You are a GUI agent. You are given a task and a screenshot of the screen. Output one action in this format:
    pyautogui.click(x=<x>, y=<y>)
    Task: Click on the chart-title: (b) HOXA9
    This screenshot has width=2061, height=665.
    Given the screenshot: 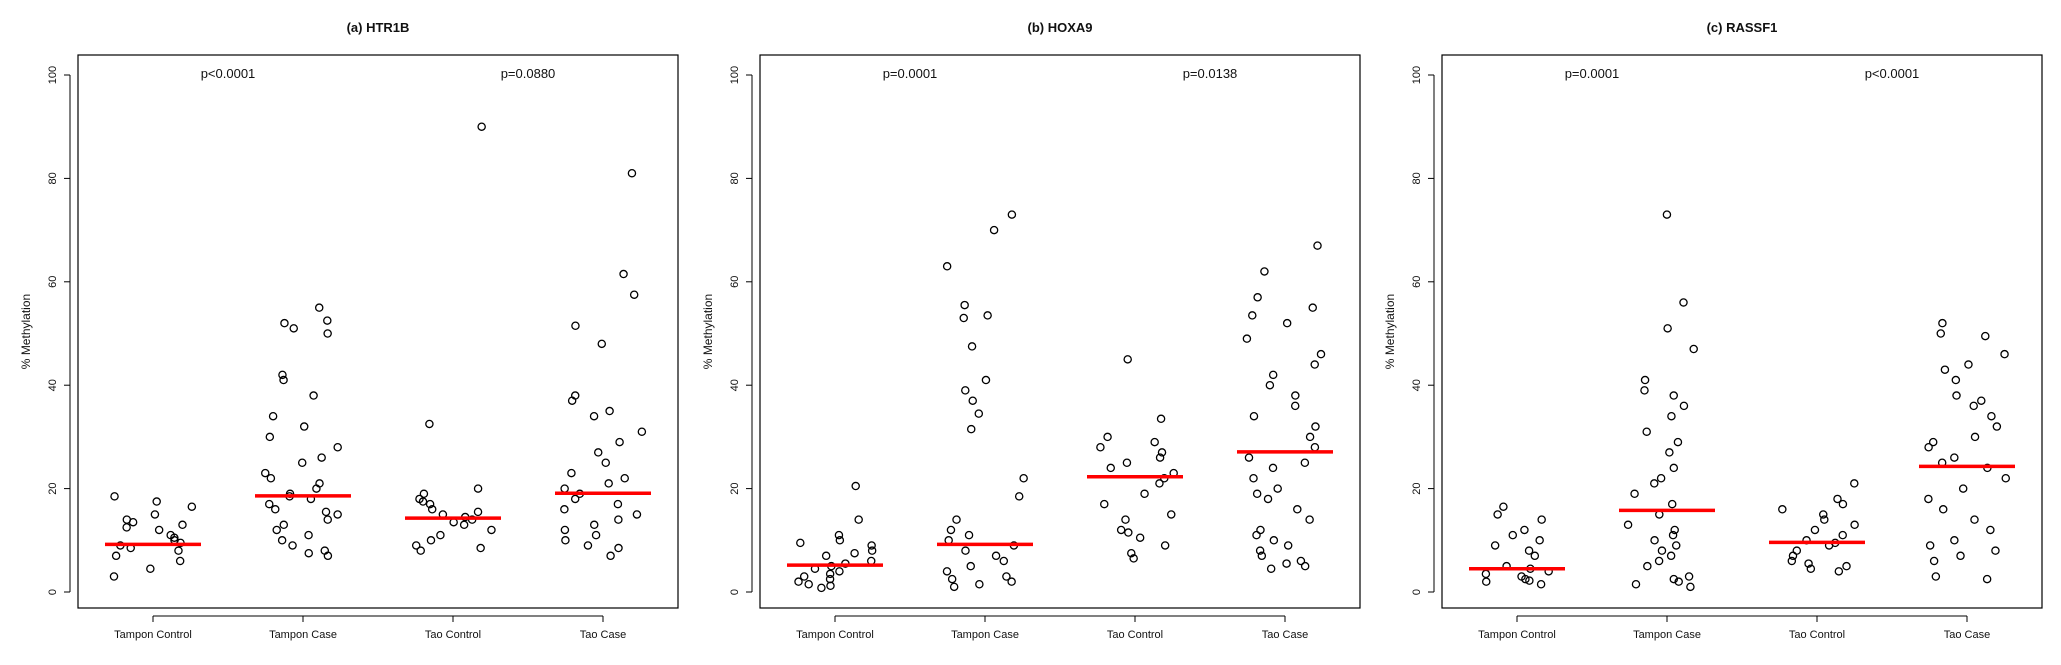 What is the action you would take?
    pyautogui.click(x=1060, y=27)
    